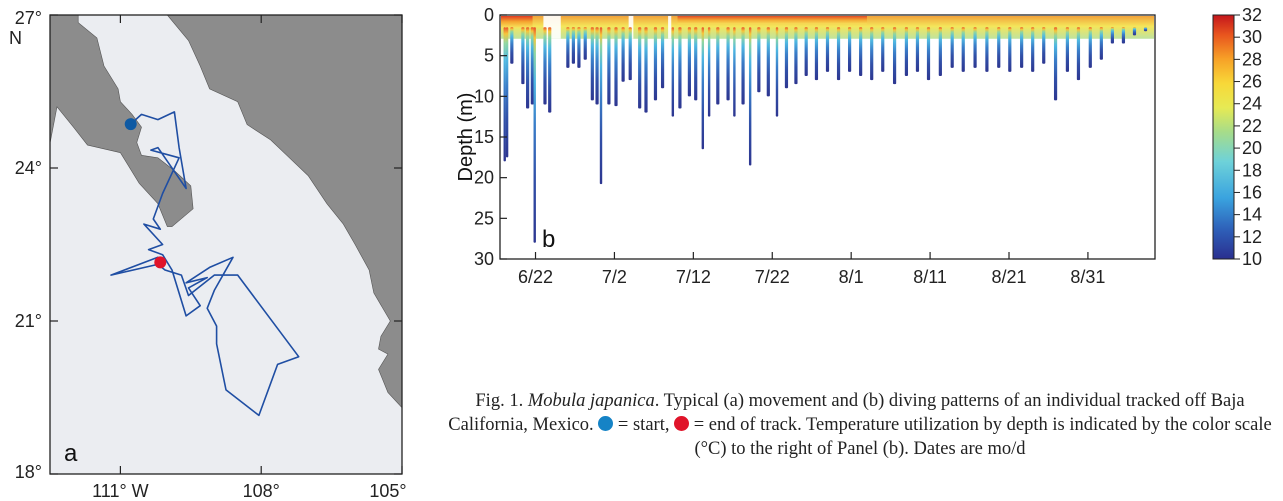  Describe the element at coordinates (1252, 15) in the screenshot. I see `colorbar-tick-label: 32` at that location.